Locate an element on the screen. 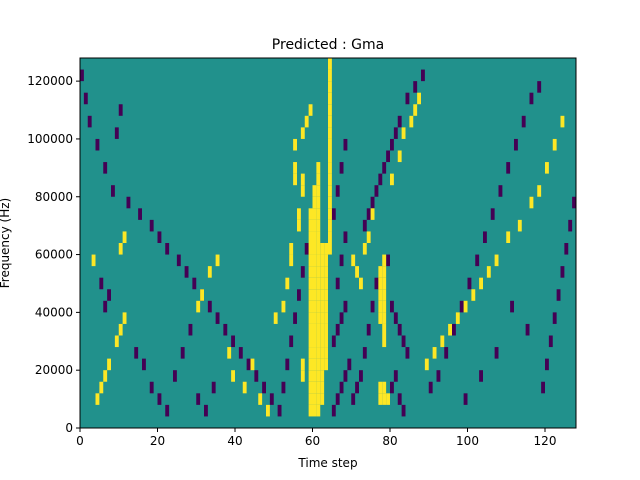 The image size is (640, 480). y-axis: 0 20000 40000 60000 80000 100000 120000 is located at coordinates (53, 254).